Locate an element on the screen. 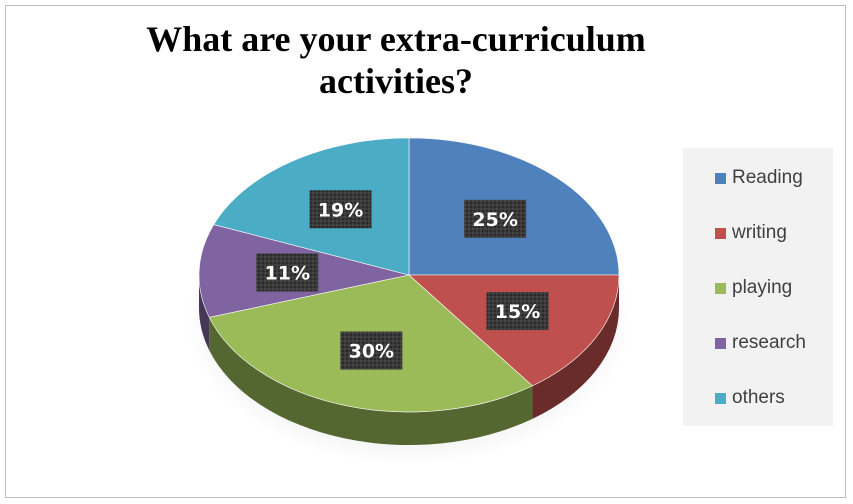  data-label-bg-playing is located at coordinates (371, 350).